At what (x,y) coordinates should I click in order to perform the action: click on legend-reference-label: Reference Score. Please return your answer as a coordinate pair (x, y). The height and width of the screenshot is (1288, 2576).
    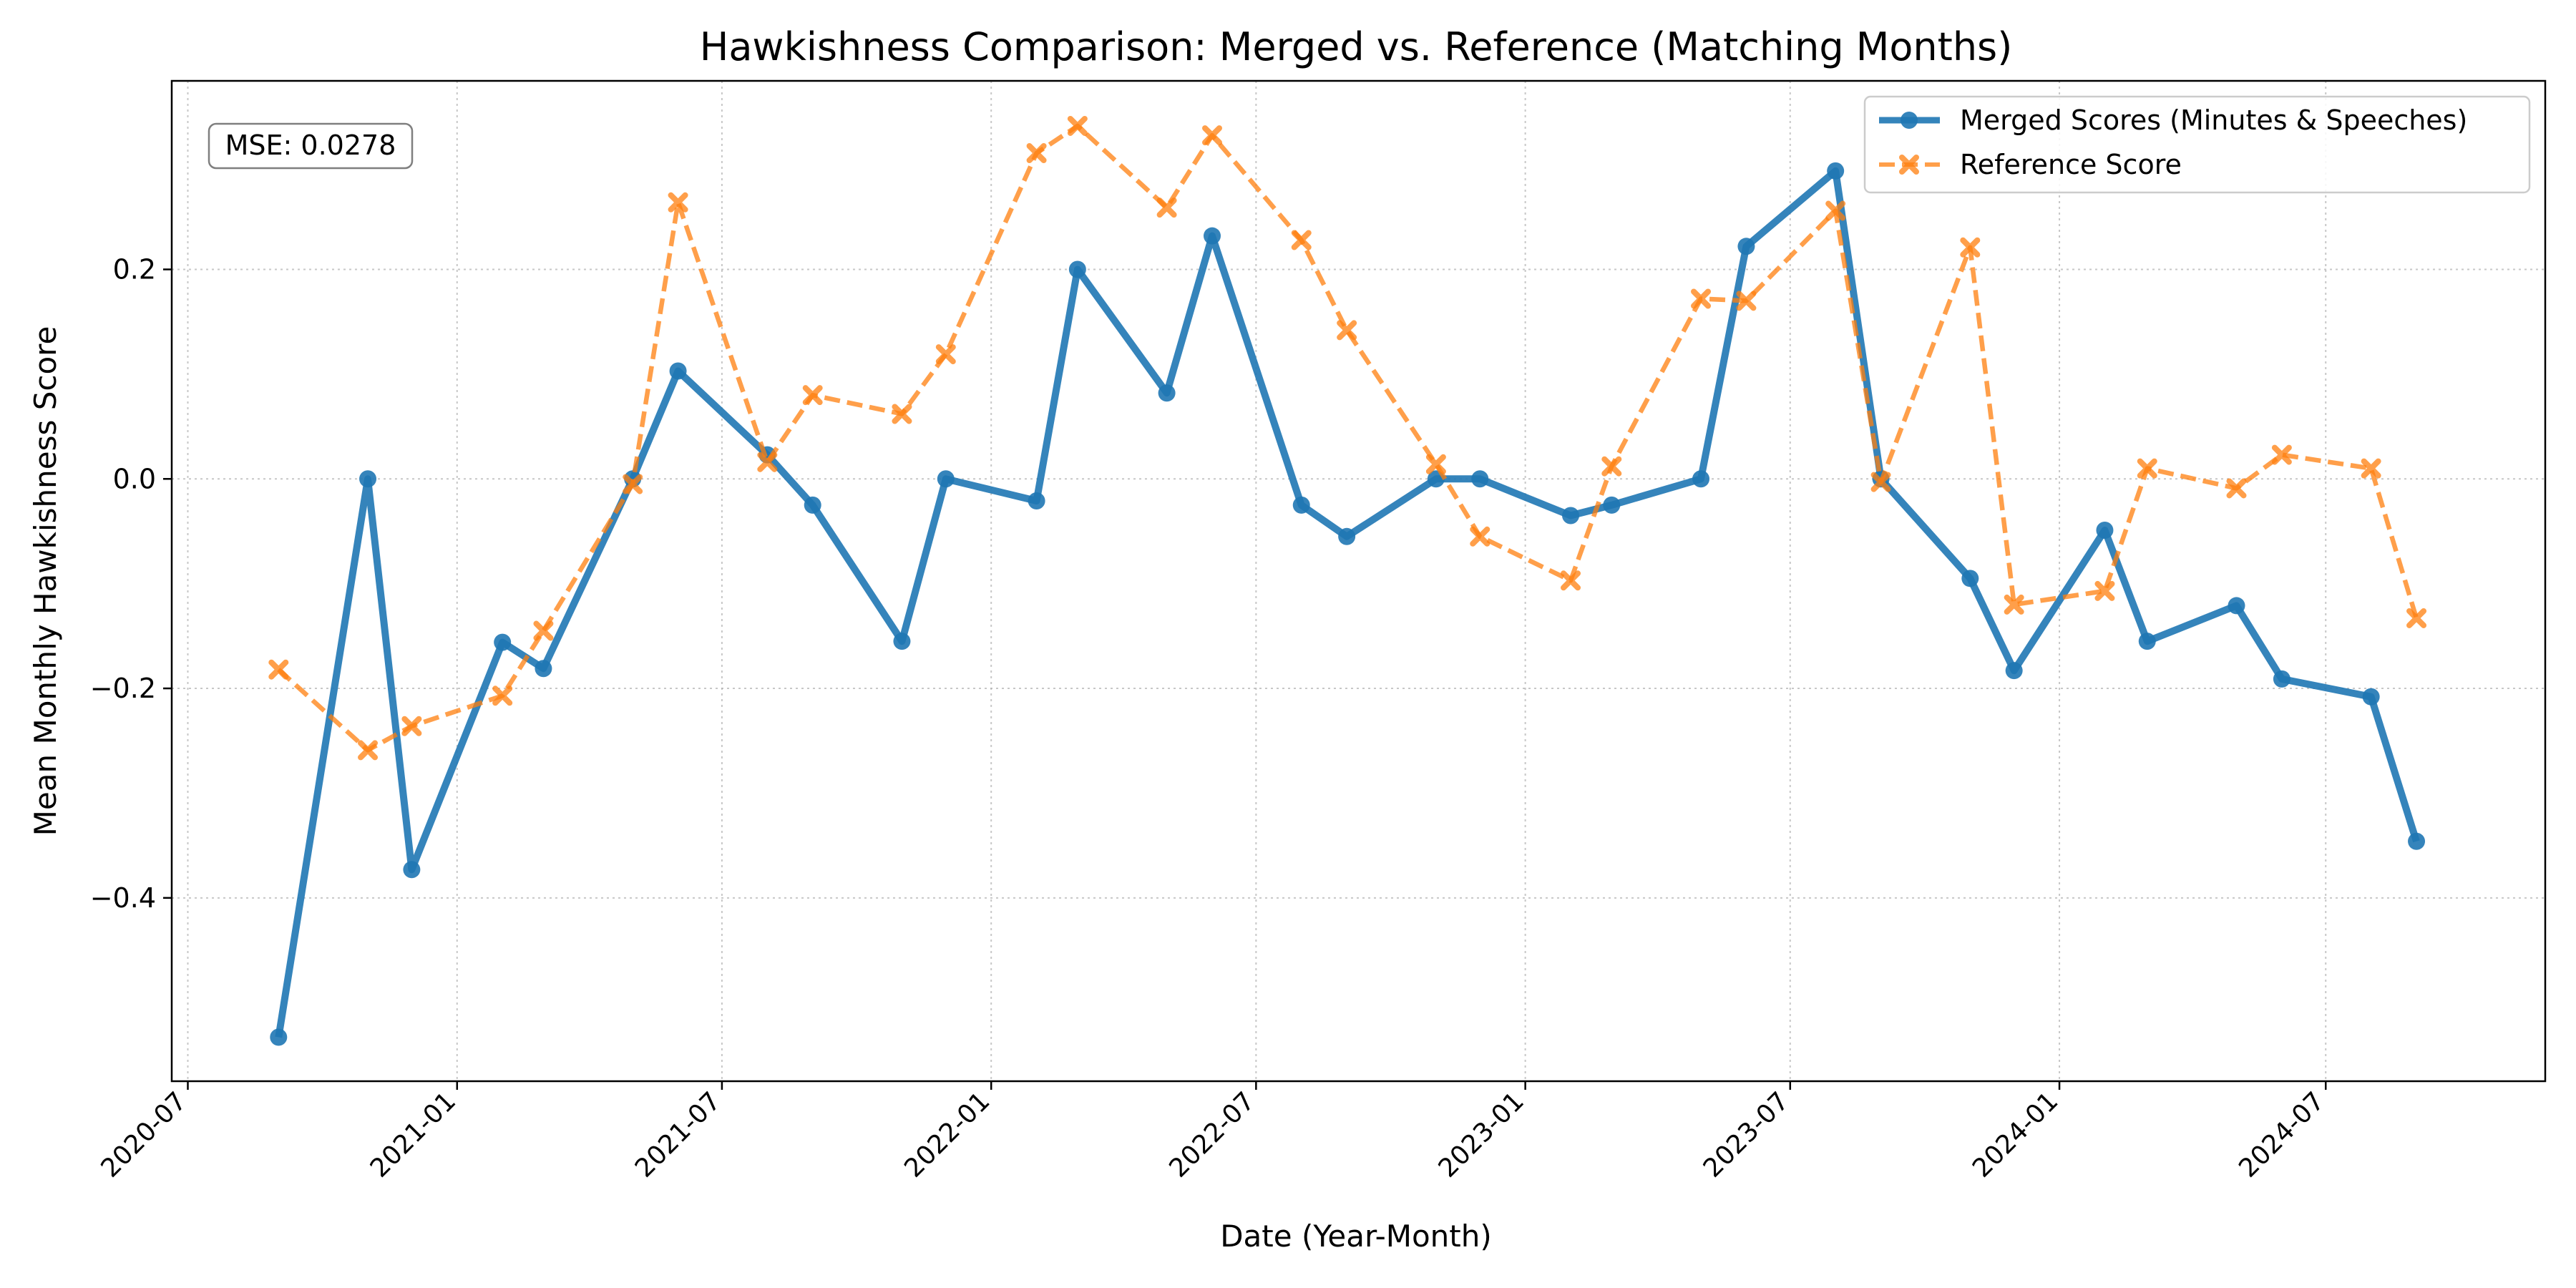
    Looking at the image, I should click on (2071, 164).